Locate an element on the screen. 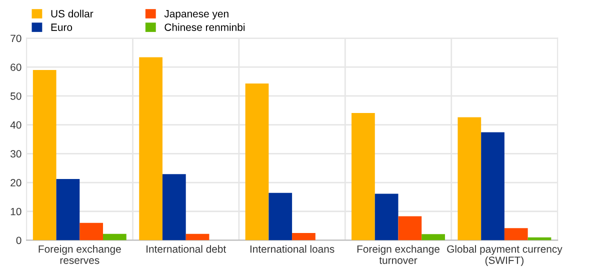  y-tick-label: 70 is located at coordinates (16, 38).